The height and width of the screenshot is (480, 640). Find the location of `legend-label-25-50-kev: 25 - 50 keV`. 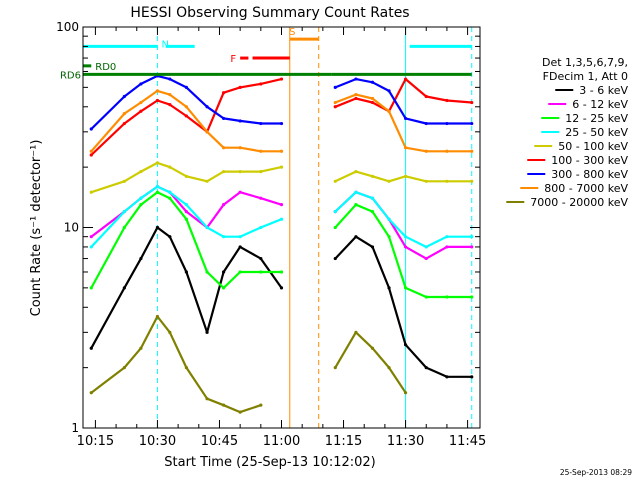

legend-label-25-50-kev: 25 - 50 keV is located at coordinates (596, 132).